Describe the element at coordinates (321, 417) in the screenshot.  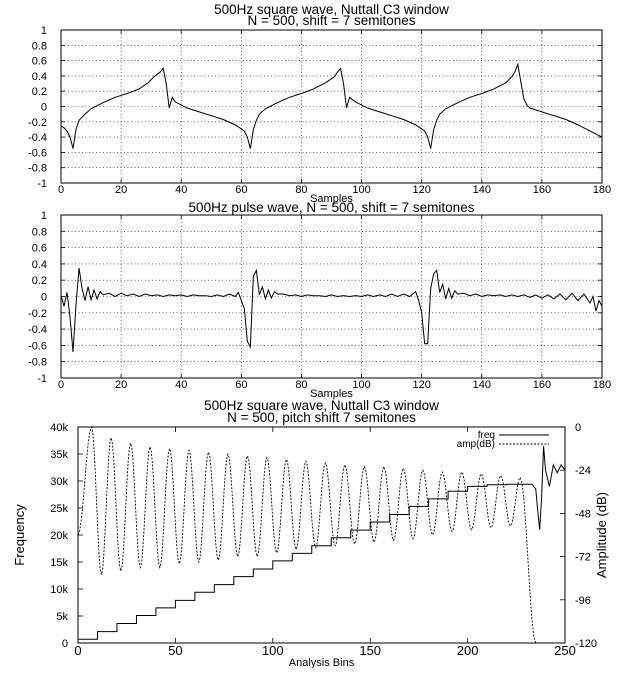
I see `chart-title: N = 500, pitch shift 7 semitones` at that location.